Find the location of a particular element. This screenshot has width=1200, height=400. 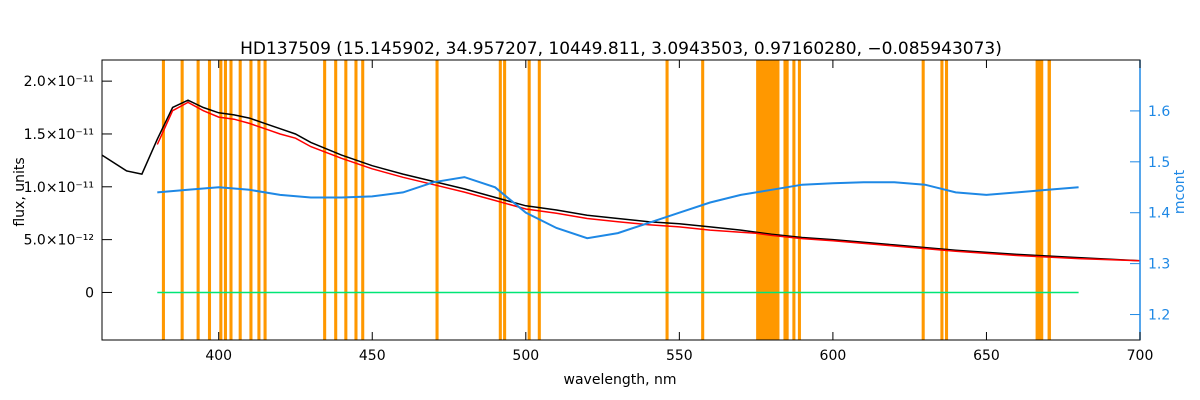

x-tick-label-5: 650 is located at coordinates (986, 356).